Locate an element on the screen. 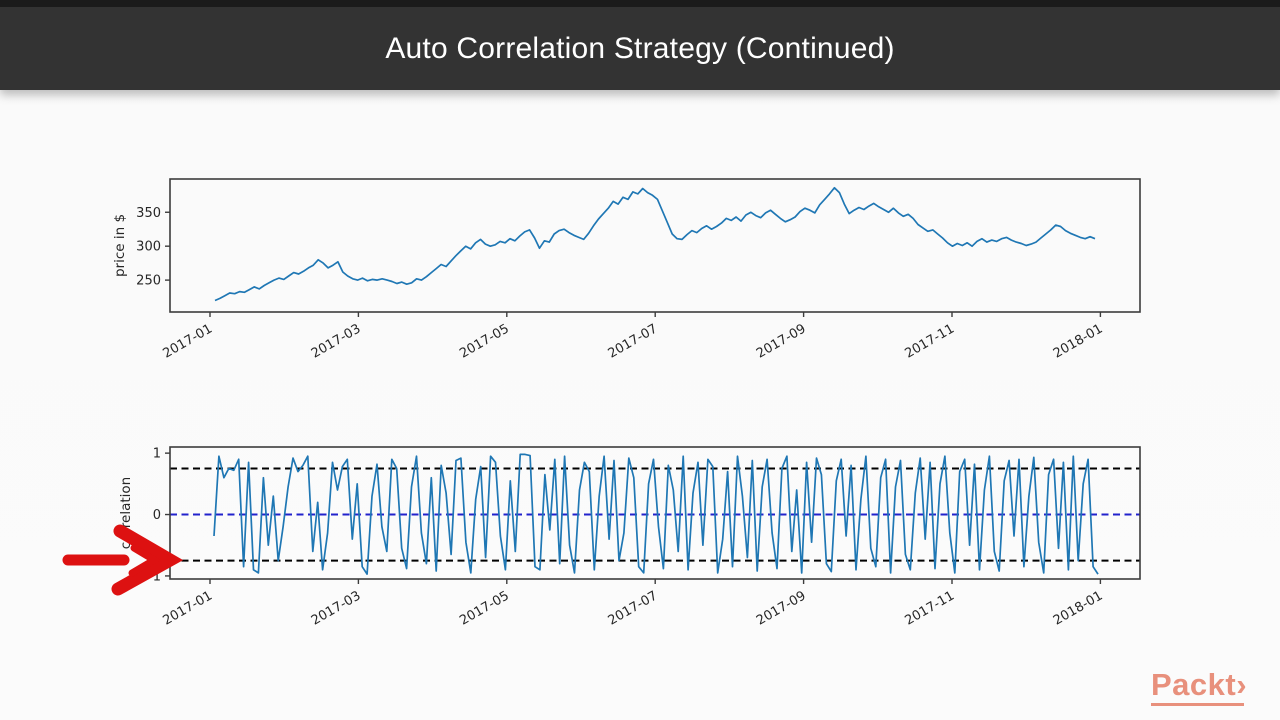  svg-text: price in $ is located at coordinates (120, 245).